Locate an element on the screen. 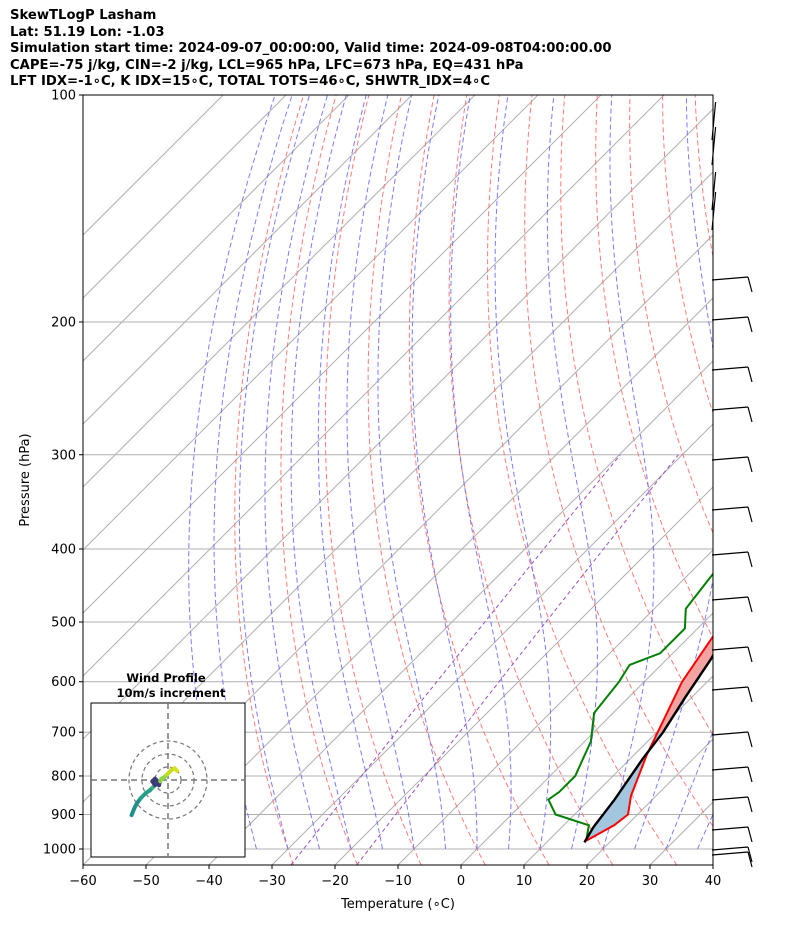 The image size is (794, 937). cin-fill is located at coordinates (685, 684).